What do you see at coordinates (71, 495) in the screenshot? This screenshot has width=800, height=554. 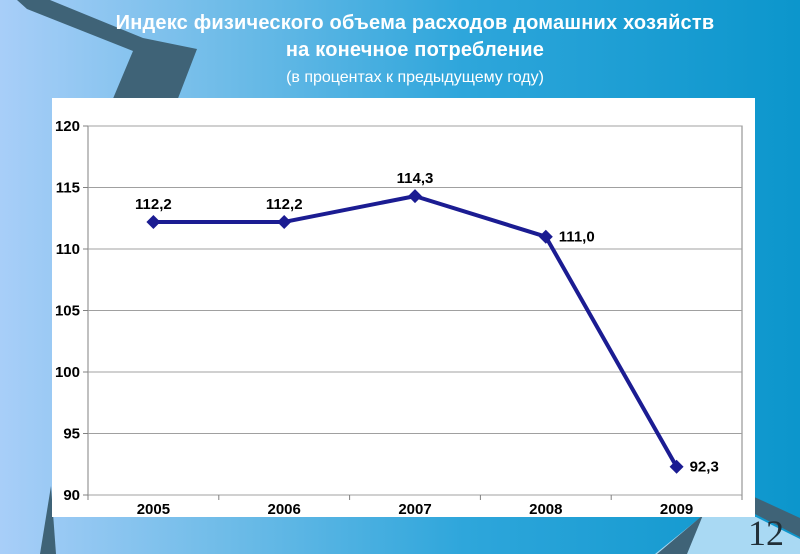 I see `y-tick-label: 90` at bounding box center [71, 495].